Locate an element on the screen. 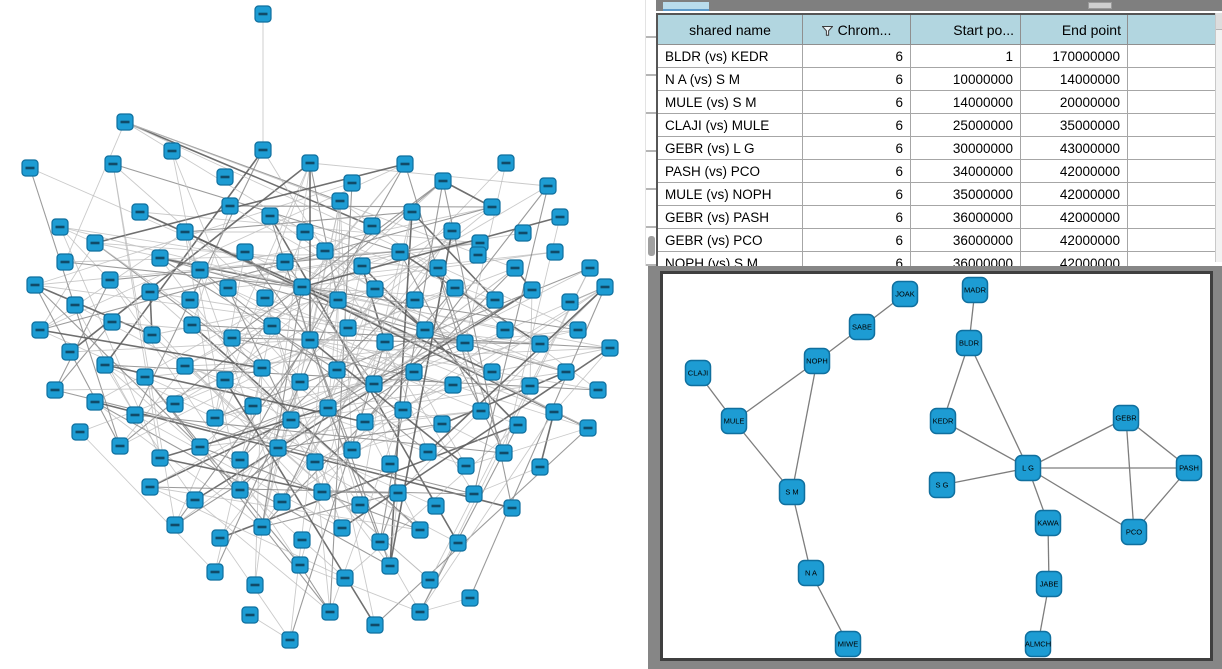 The image size is (1222, 669). table-cell: 8.4 is located at coordinates (1174, 240).